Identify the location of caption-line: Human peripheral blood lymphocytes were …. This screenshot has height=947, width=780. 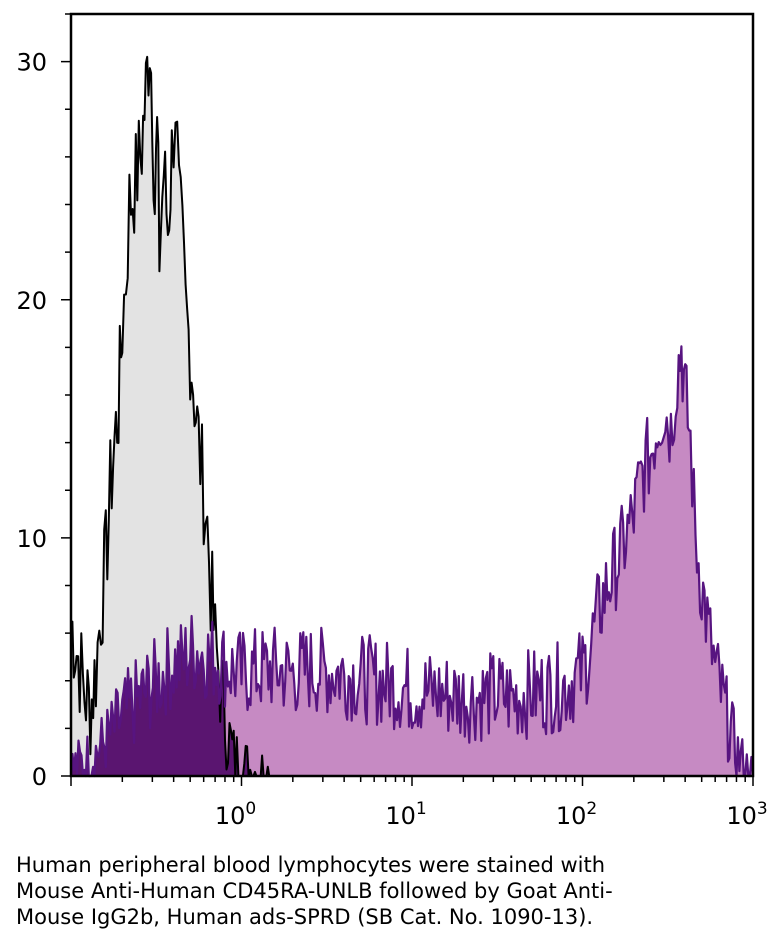
(311, 865).